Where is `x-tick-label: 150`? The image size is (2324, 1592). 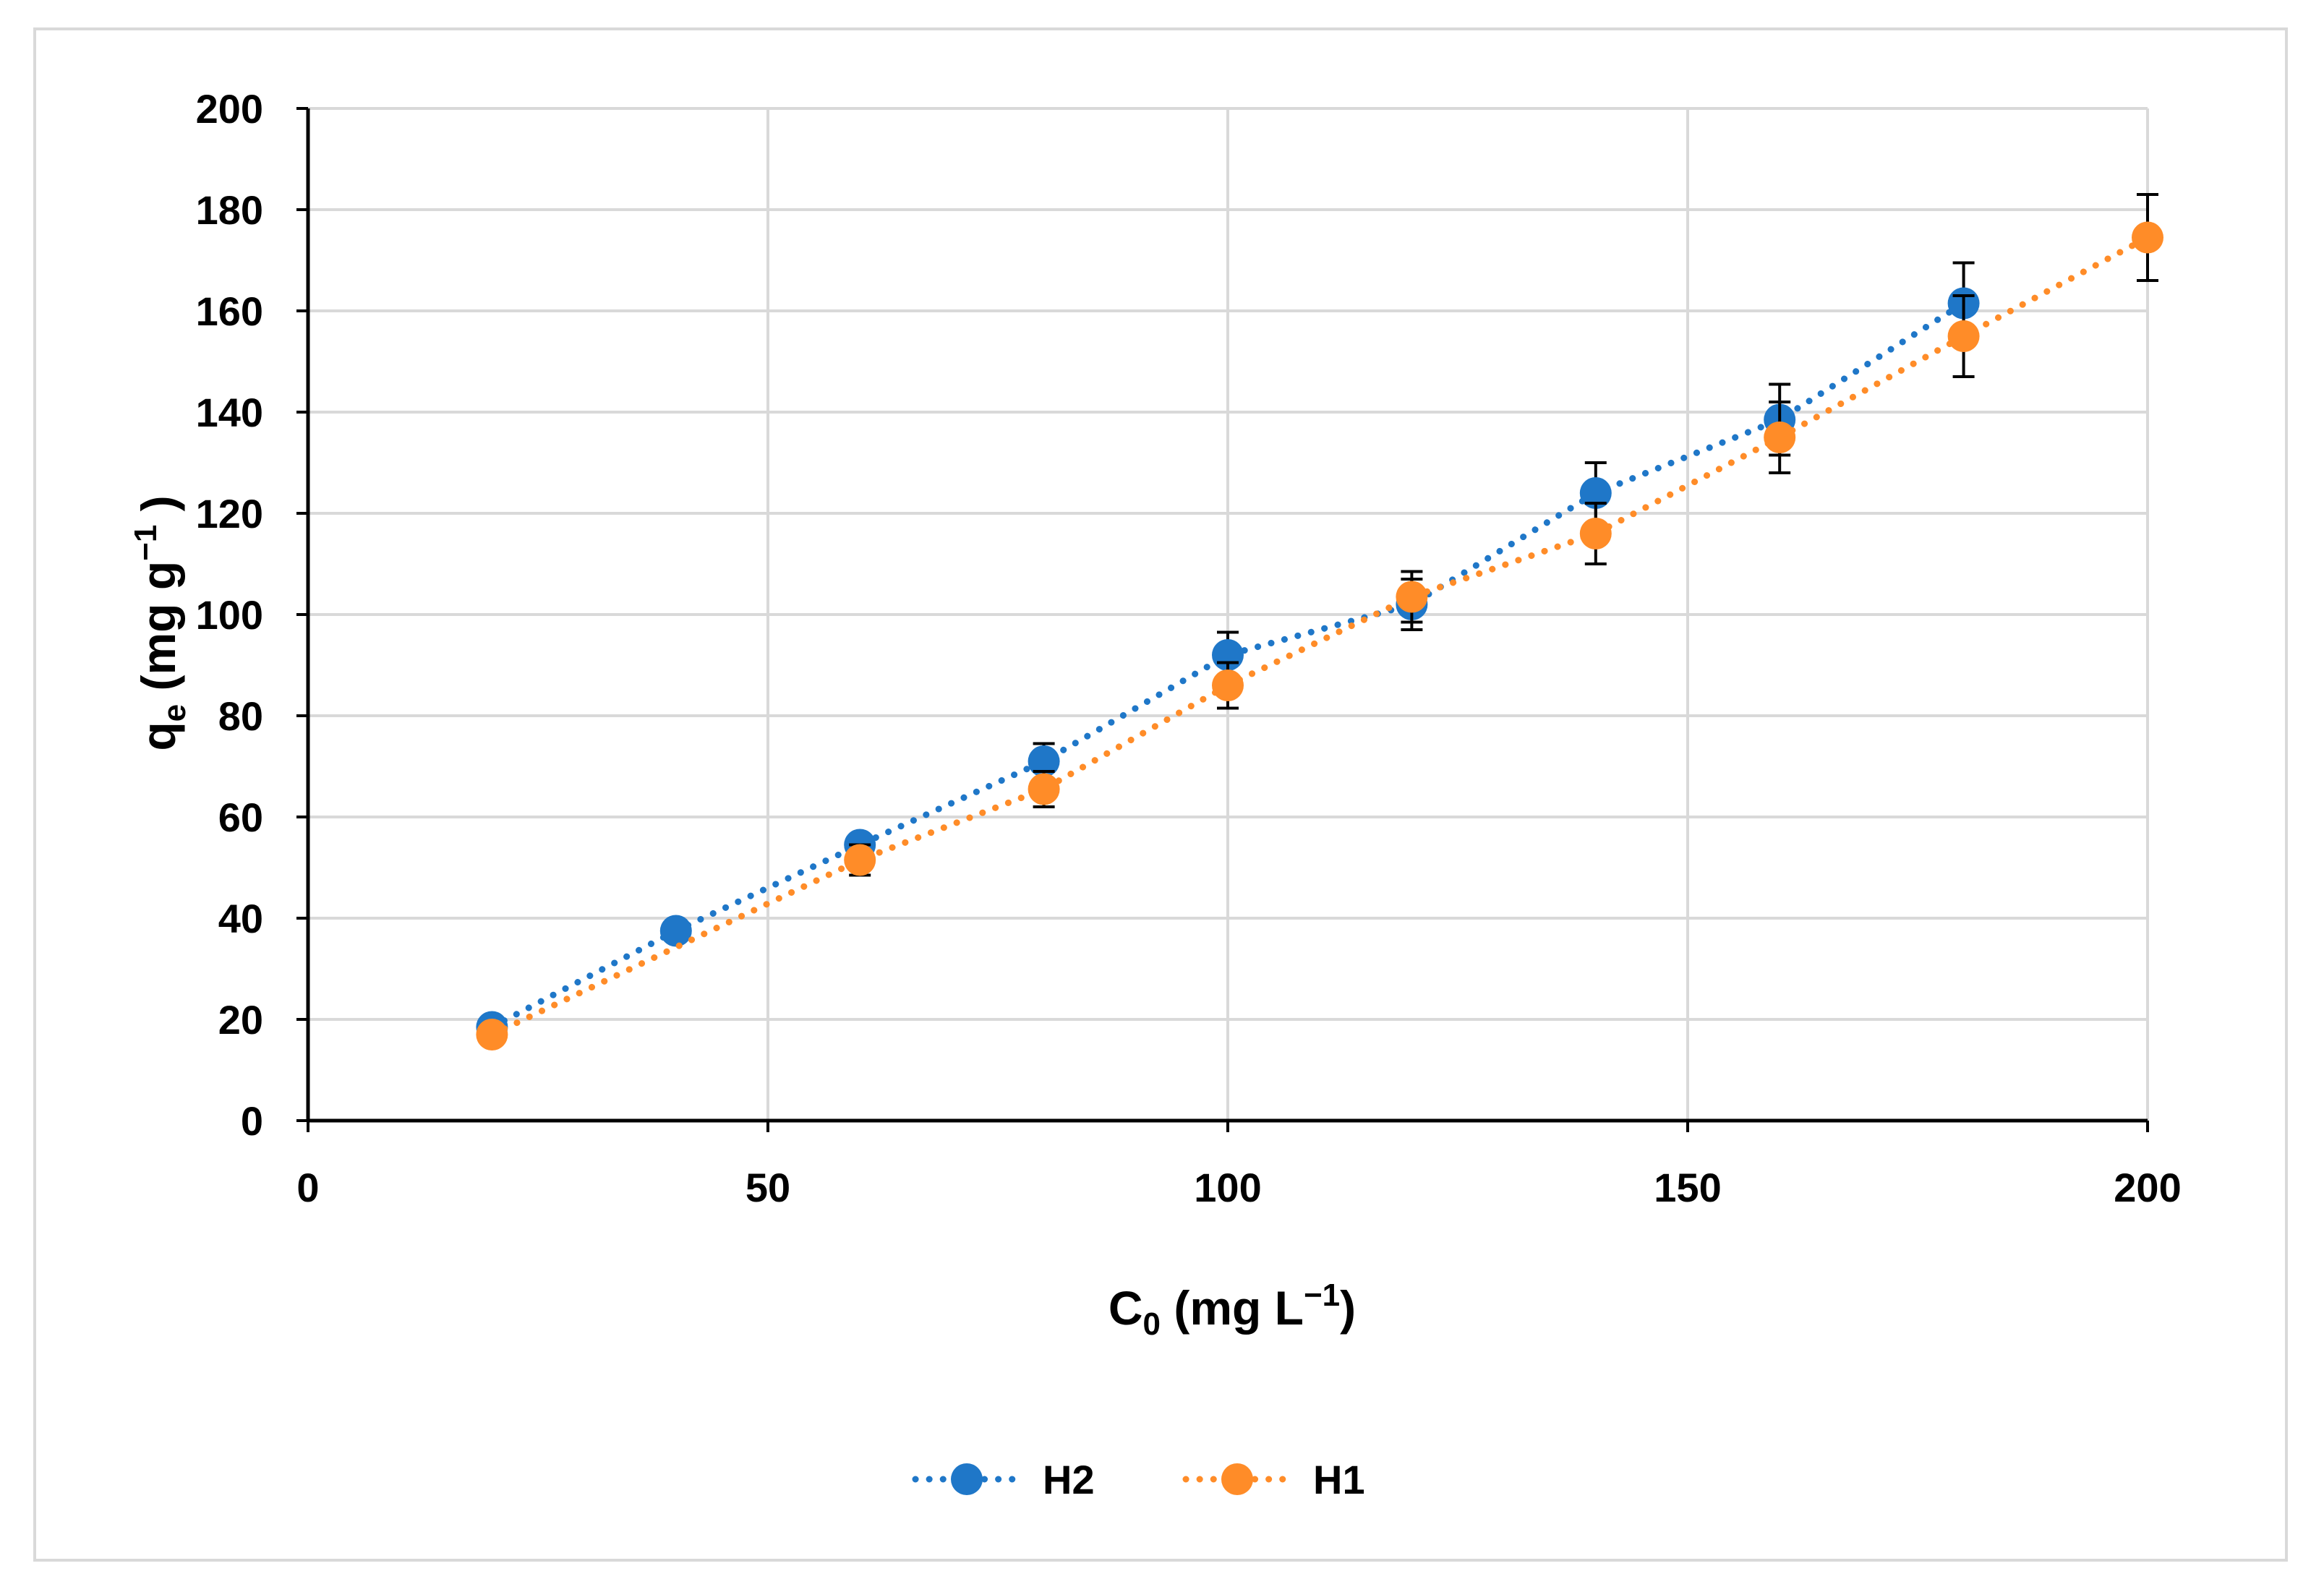 x-tick-label: 150 is located at coordinates (1688, 1187).